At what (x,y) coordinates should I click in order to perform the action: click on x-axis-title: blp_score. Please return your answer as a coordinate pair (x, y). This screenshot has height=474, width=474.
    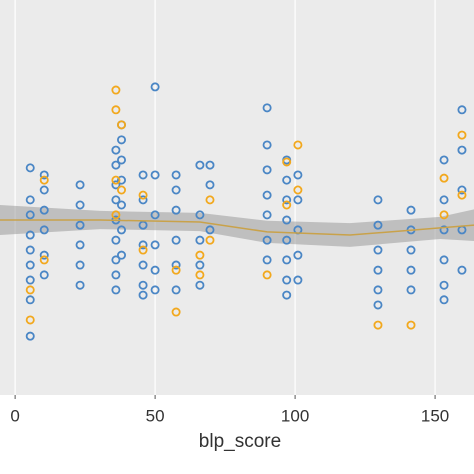
    Looking at the image, I should click on (240, 441).